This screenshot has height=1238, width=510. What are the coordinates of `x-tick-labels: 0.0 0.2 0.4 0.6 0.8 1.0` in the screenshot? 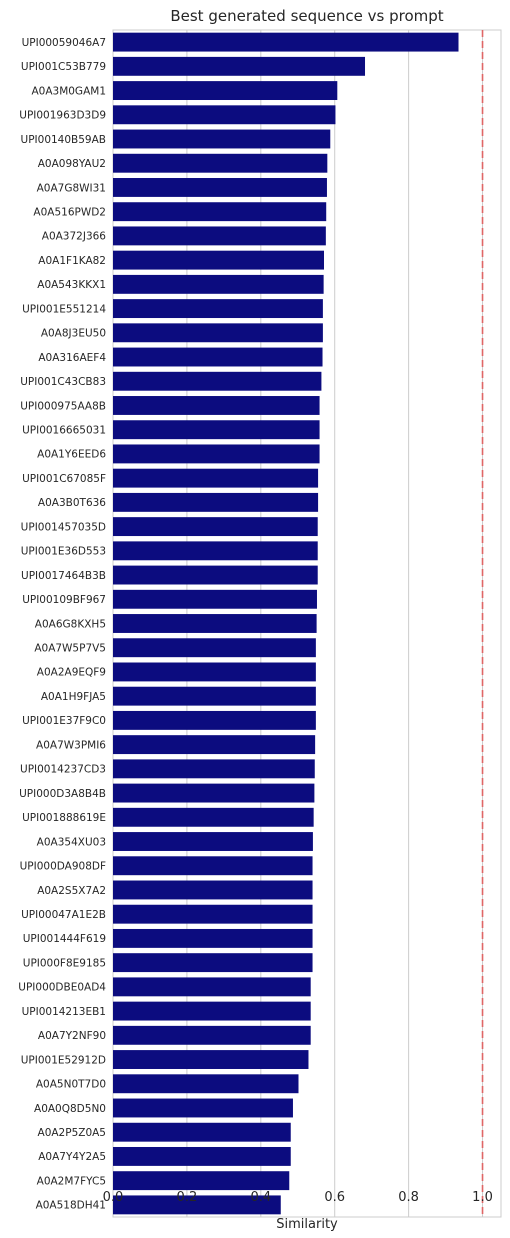 It's located at (298, 1197).